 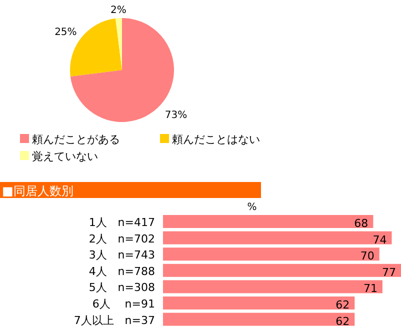 I want to click on data-label: 70, so click(x=367, y=256).